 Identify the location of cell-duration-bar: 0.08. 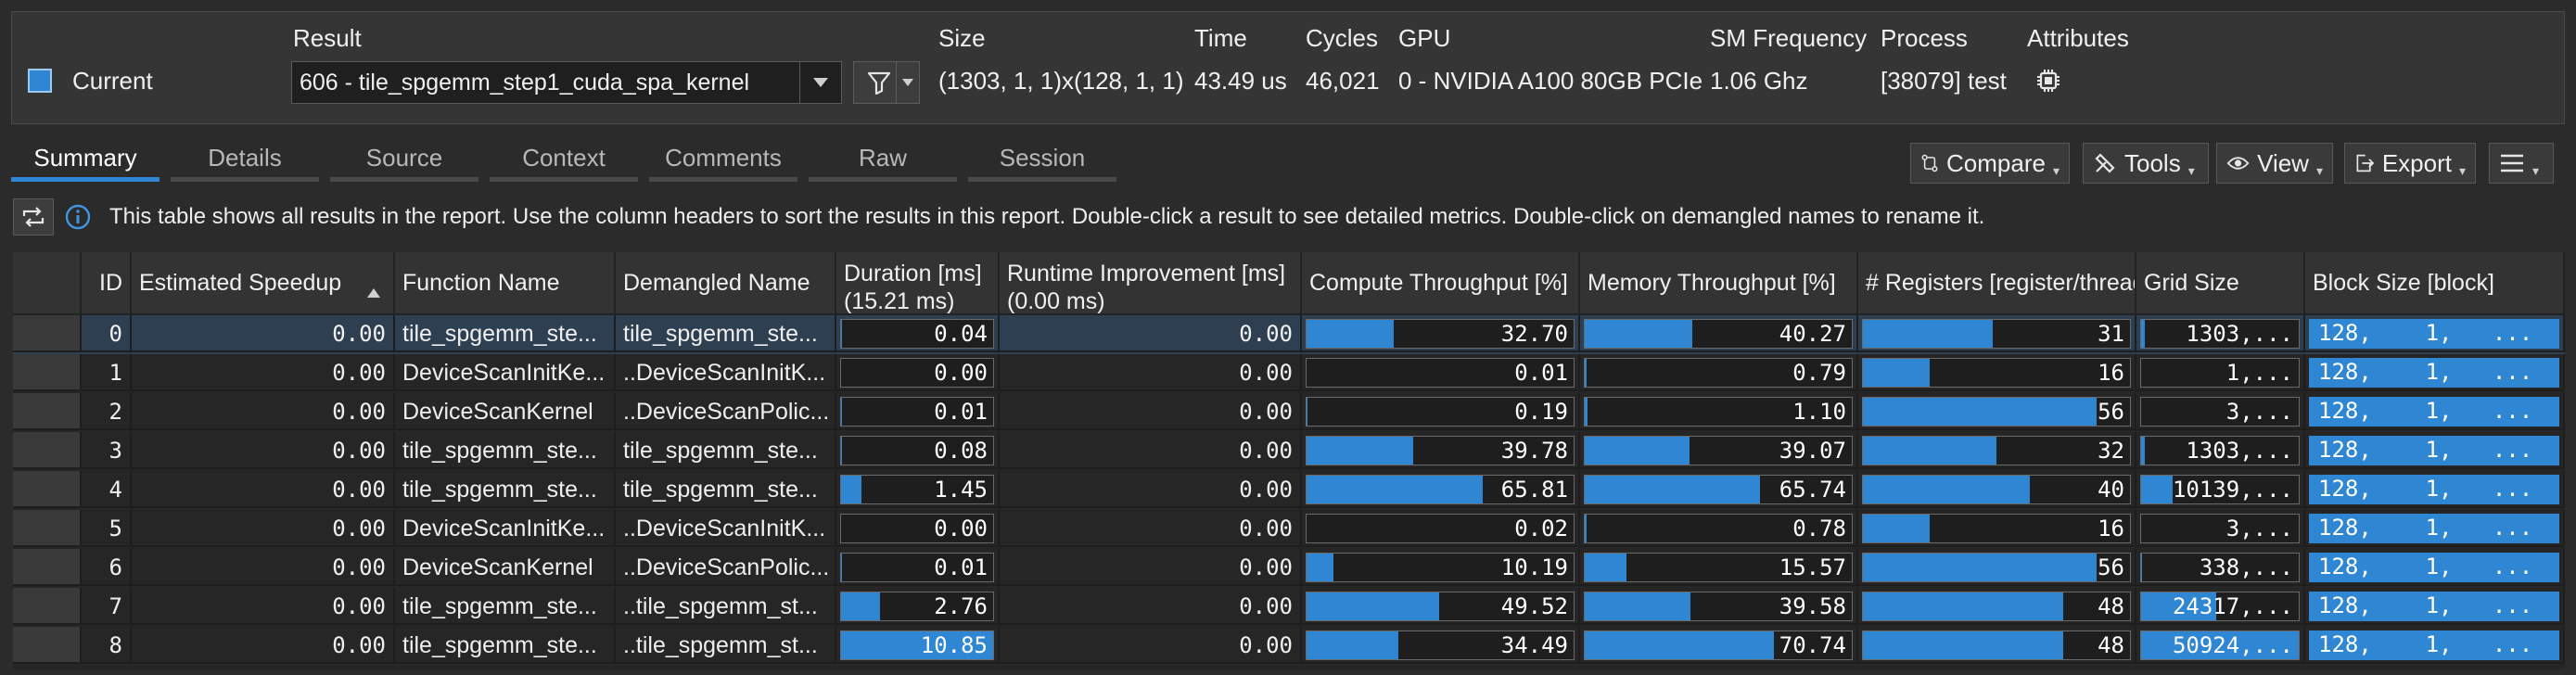
(917, 450).